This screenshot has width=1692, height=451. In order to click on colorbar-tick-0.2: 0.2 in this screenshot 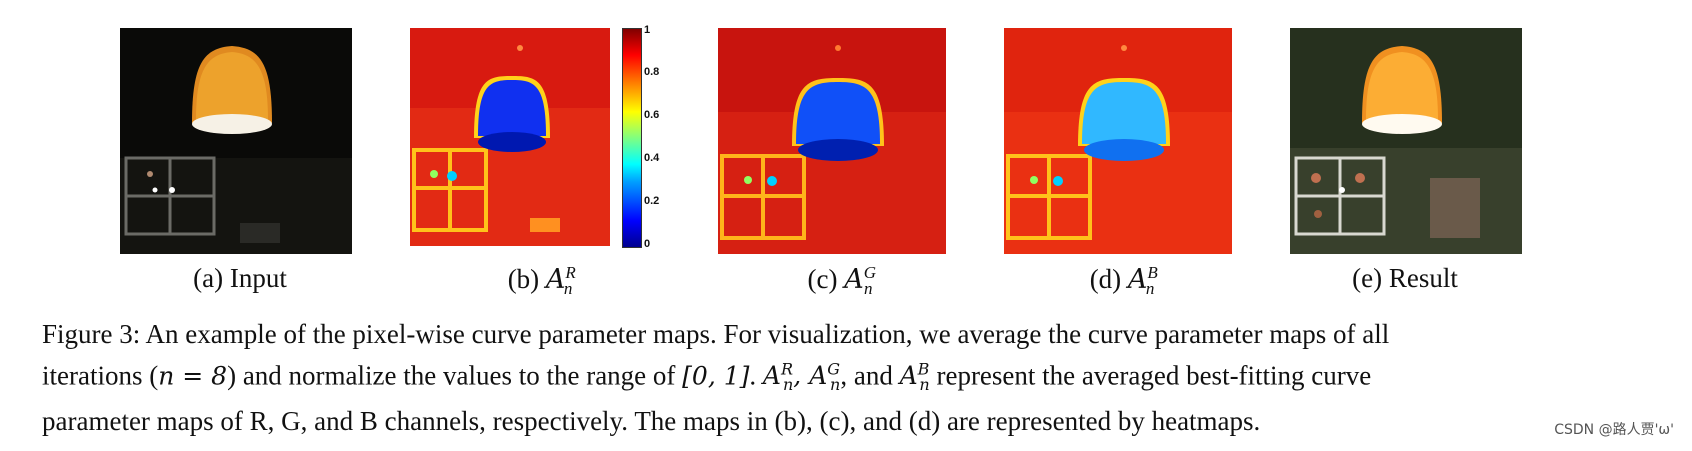, I will do `click(652, 201)`.